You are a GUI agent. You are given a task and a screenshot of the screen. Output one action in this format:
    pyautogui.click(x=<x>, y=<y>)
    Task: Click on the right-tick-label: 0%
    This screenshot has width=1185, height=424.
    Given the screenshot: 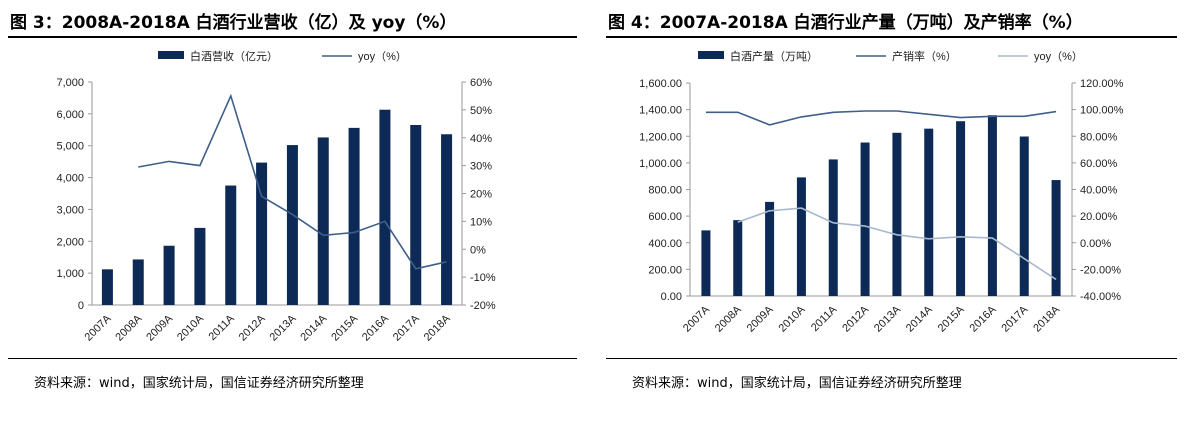 What is the action you would take?
    pyautogui.click(x=478, y=250)
    